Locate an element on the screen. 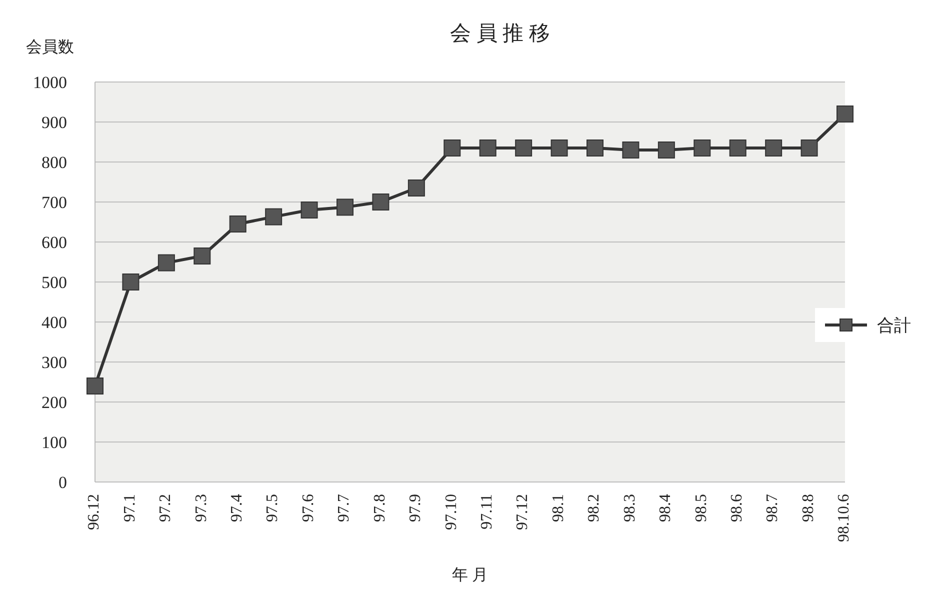 The height and width of the screenshot is (589, 945). y-tick-label: 300 is located at coordinates (54, 362).